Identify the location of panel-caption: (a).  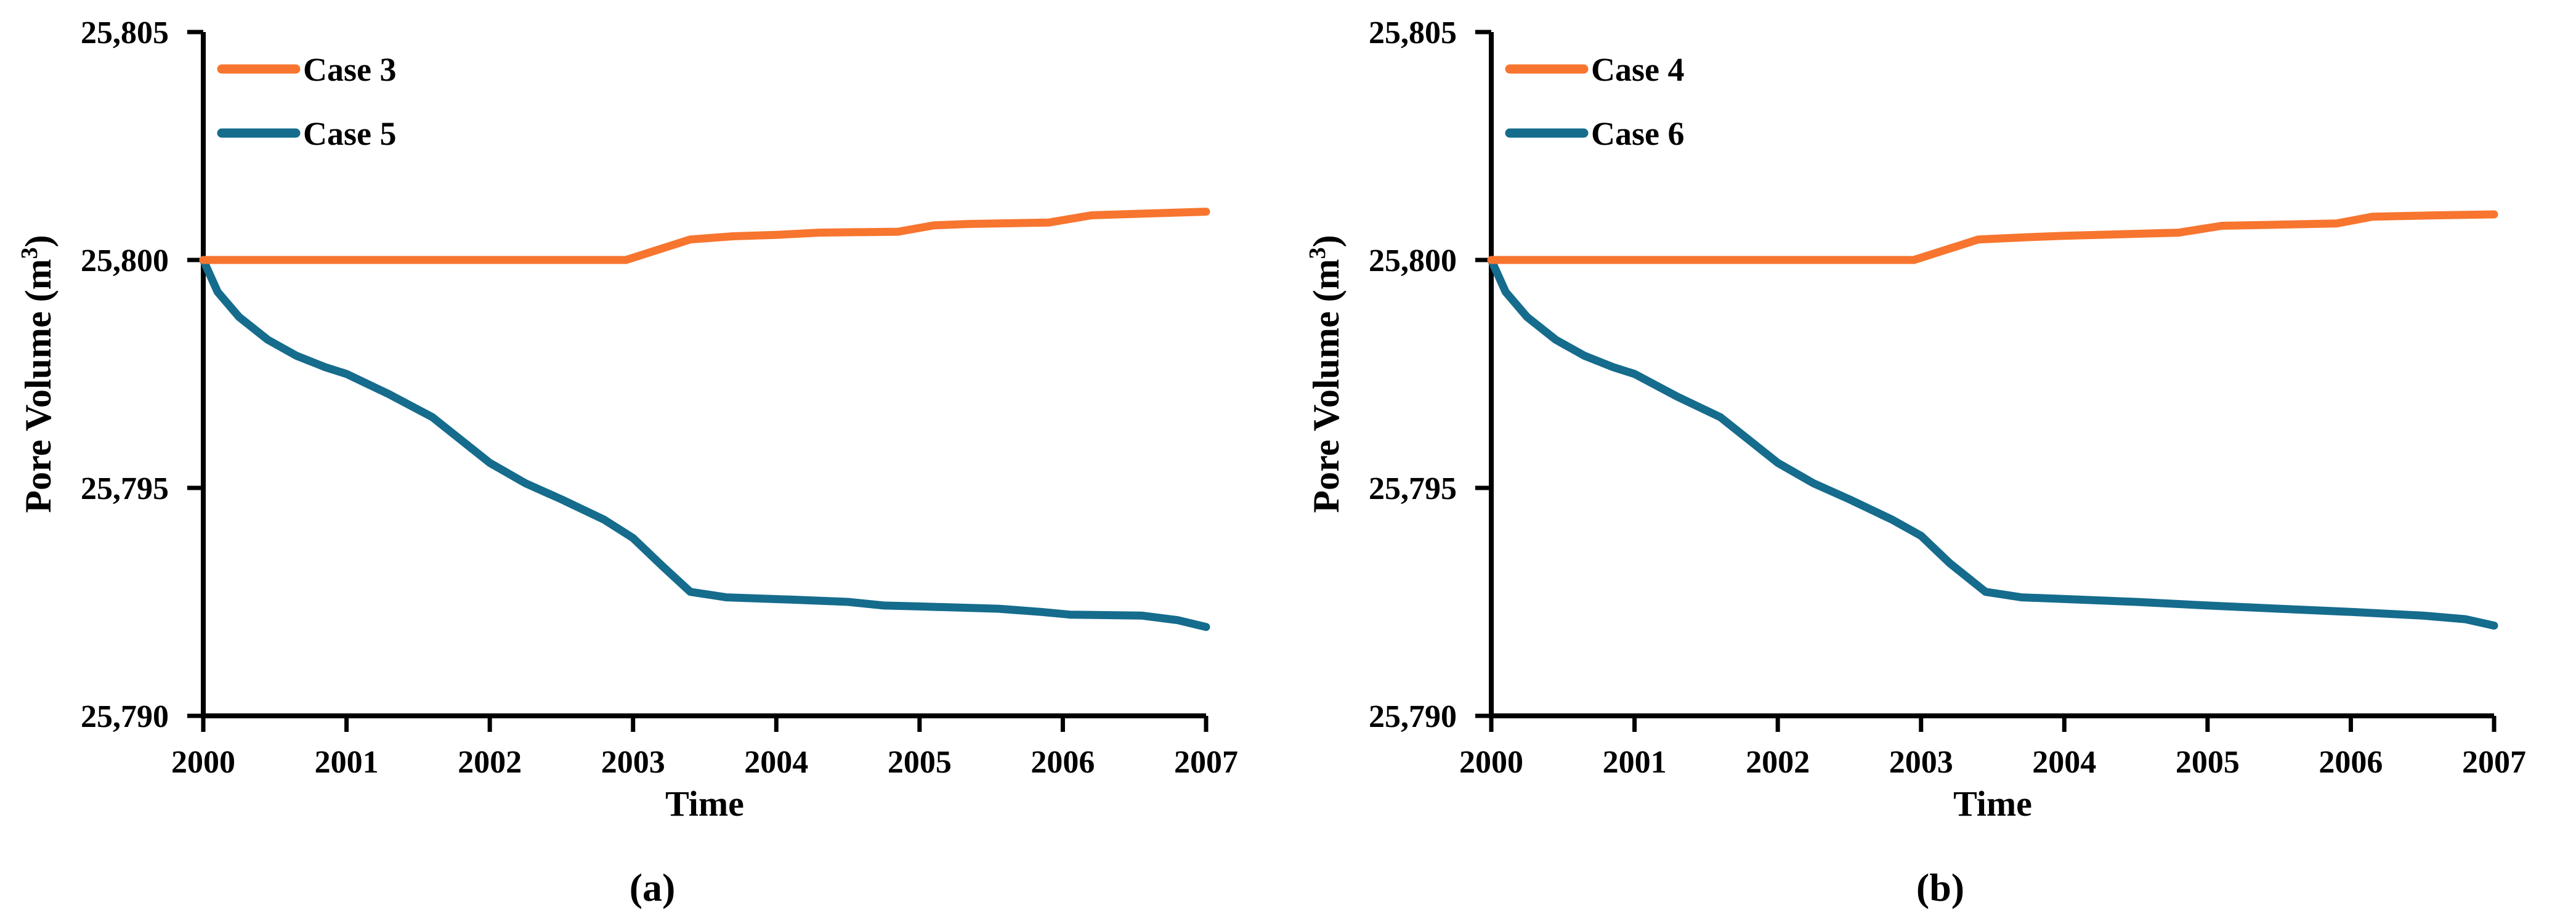
(653, 887).